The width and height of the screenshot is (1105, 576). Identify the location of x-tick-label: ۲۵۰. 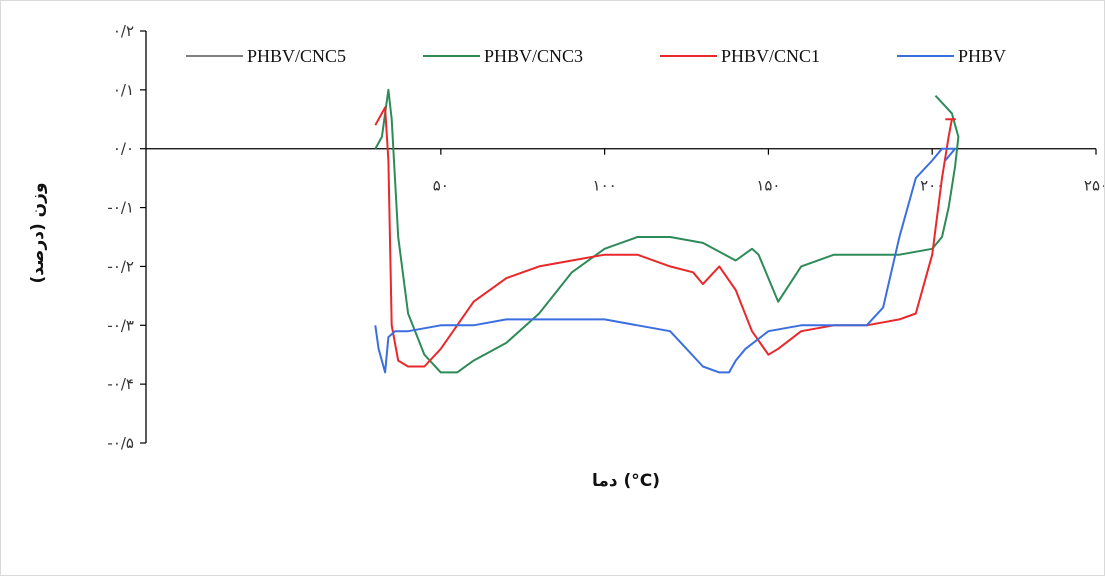
(1094, 186).